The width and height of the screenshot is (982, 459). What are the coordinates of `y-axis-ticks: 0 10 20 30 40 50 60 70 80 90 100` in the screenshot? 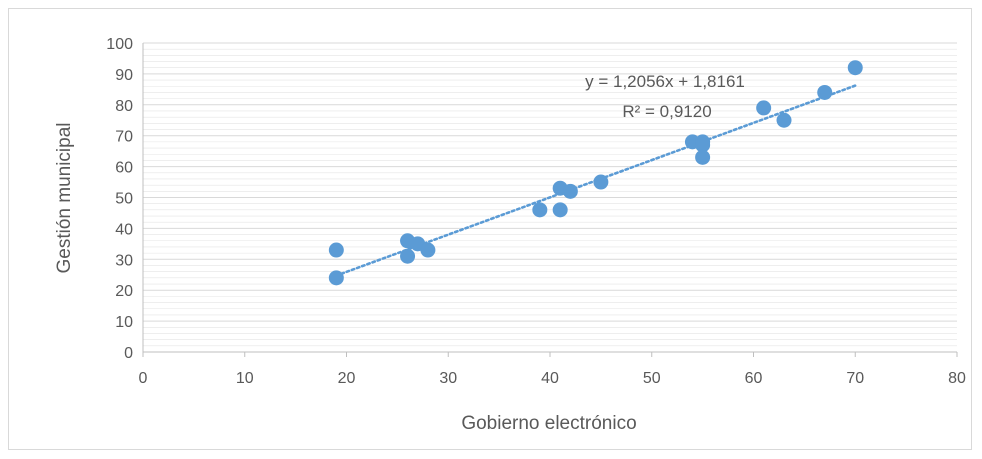 It's located at (119, 199).